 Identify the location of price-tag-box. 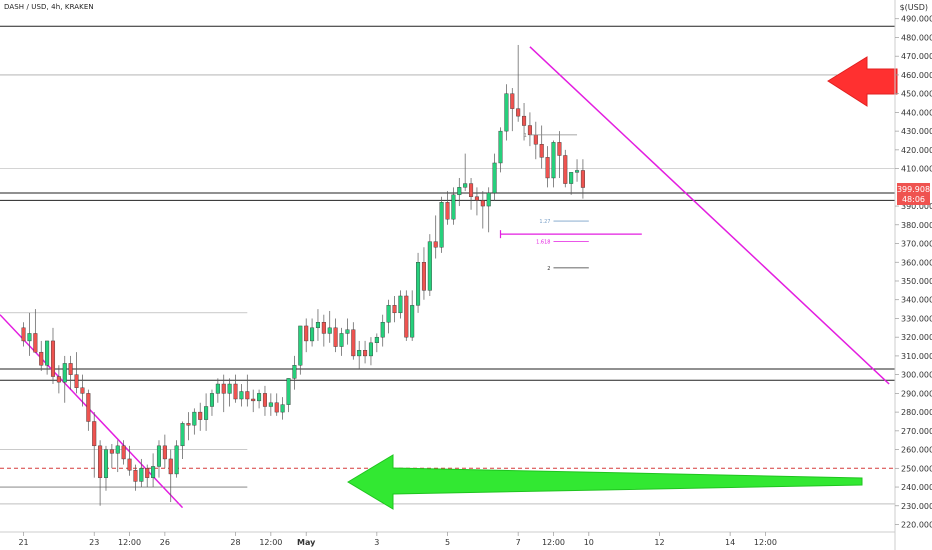
(913, 194).